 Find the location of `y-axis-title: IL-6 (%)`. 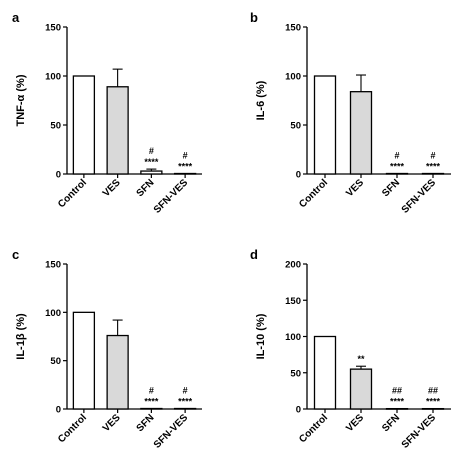

y-axis-title: IL-6 (%) is located at coordinates (261, 100).